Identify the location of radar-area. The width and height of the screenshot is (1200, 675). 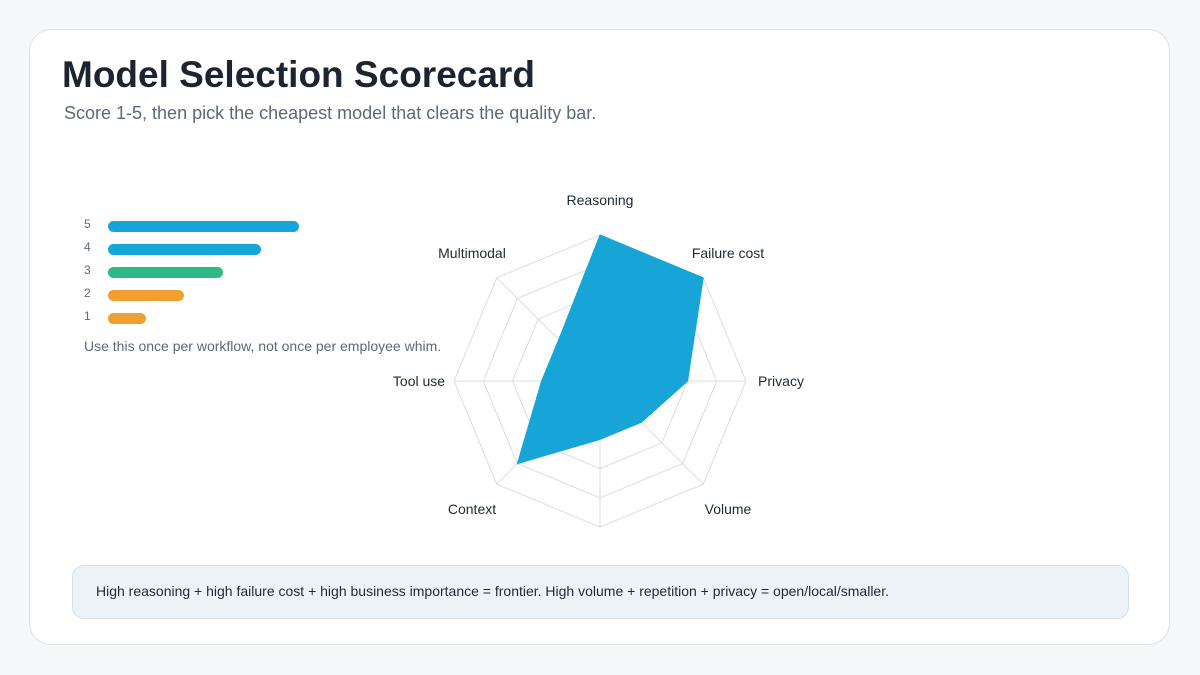
(610, 349).